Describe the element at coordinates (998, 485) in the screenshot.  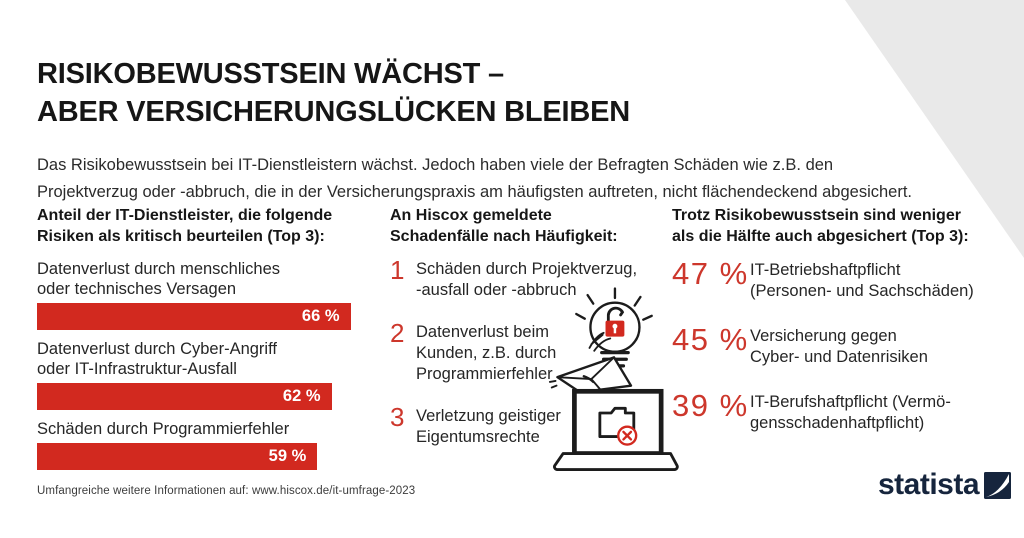
I see `statista-icon` at that location.